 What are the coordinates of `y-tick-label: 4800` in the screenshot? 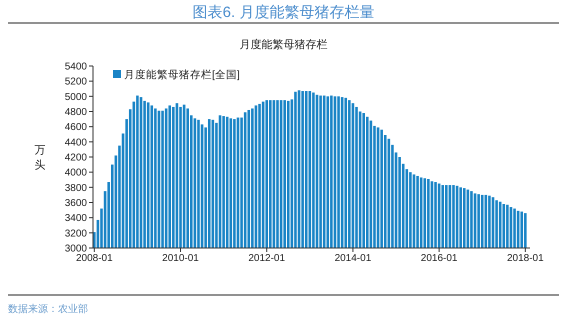 It's located at (76, 112).